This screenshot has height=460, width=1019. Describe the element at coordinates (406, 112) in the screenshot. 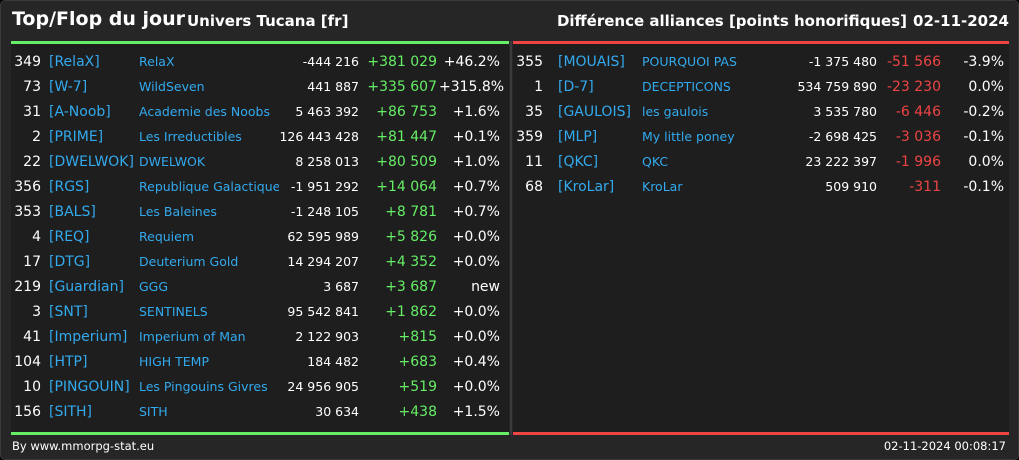

I see `delta-cell: +86 753` at that location.